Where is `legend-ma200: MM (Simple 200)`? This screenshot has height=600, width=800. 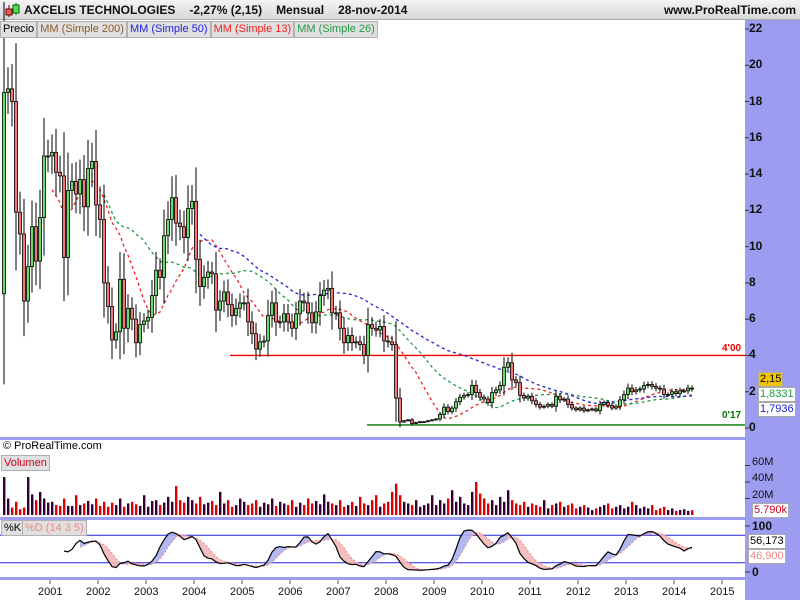 legend-ma200: MM (Simple 200) is located at coordinates (82, 29).